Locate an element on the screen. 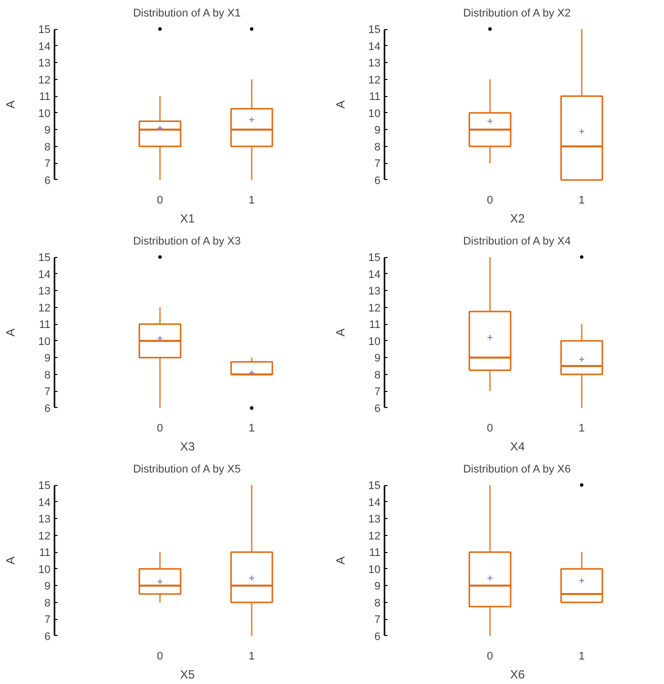 Image resolution: width=664 pixels, height=684 pixels. chart-title: Distribution of A by X6 is located at coordinates (517, 470).